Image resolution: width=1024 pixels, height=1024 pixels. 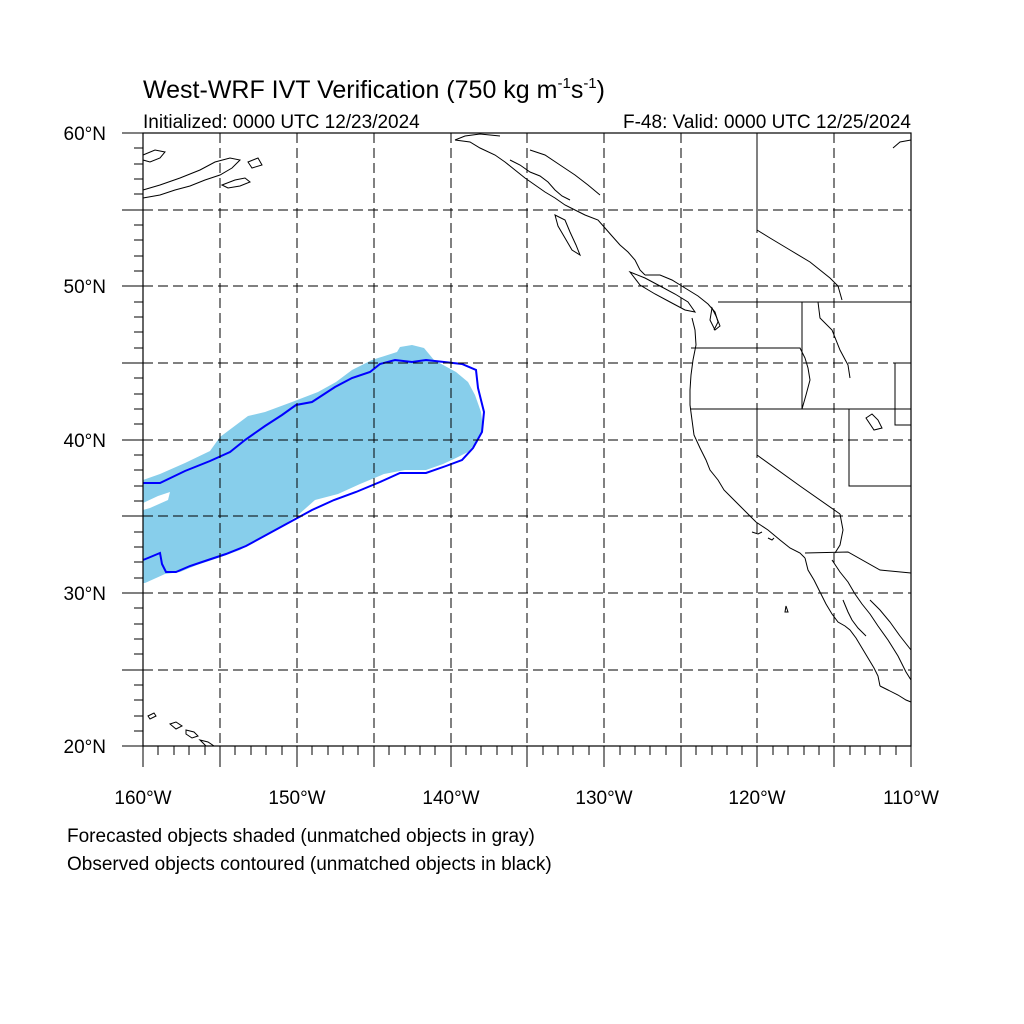 I want to click on lon-label-160w: 160°W, so click(x=142, y=798).